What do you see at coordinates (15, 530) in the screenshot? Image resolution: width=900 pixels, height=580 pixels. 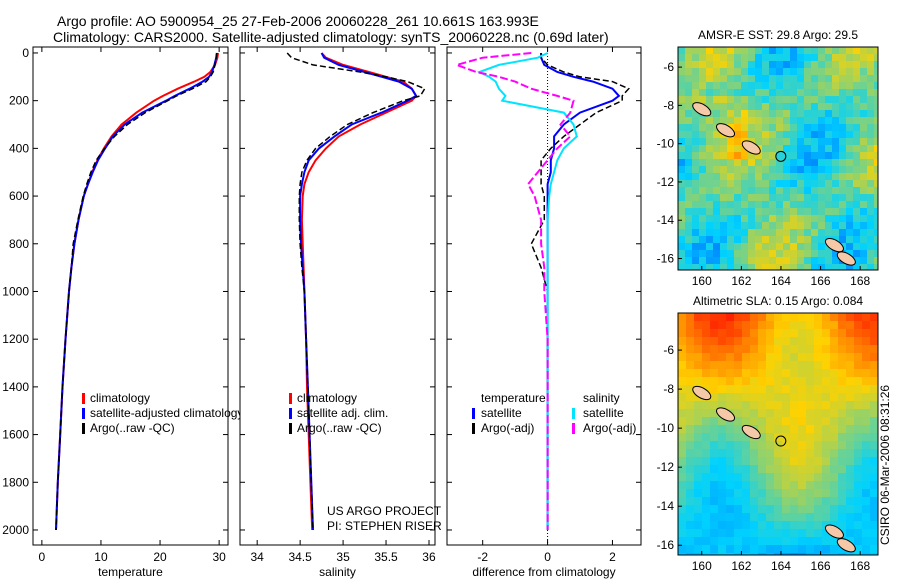 I see `y-tick-label: 2000` at bounding box center [15, 530].